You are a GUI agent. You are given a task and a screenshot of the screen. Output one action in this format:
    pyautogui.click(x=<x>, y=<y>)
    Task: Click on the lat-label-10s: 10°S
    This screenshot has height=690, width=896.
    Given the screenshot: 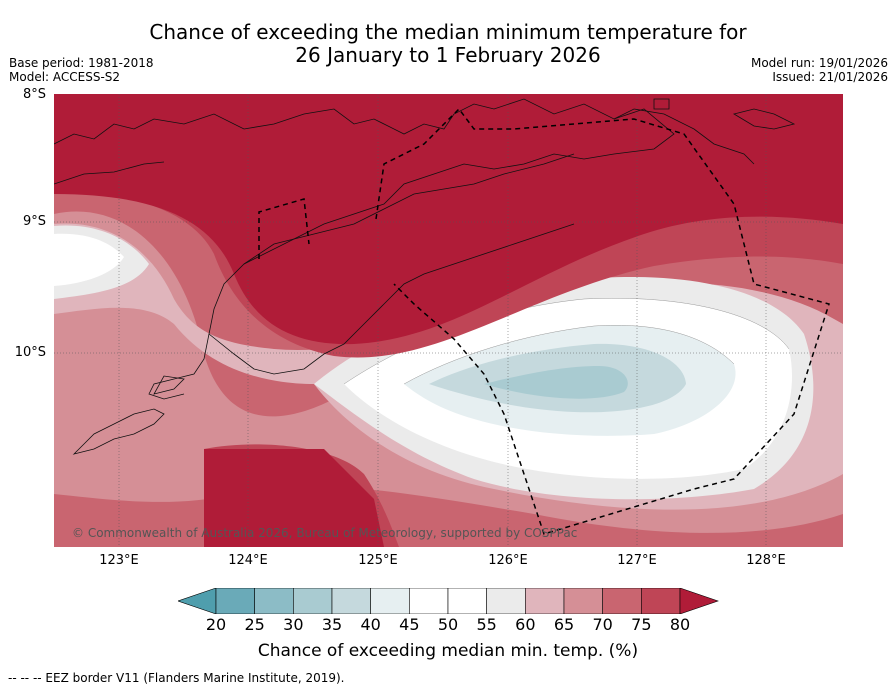 What is the action you would take?
    pyautogui.click(x=30, y=352)
    